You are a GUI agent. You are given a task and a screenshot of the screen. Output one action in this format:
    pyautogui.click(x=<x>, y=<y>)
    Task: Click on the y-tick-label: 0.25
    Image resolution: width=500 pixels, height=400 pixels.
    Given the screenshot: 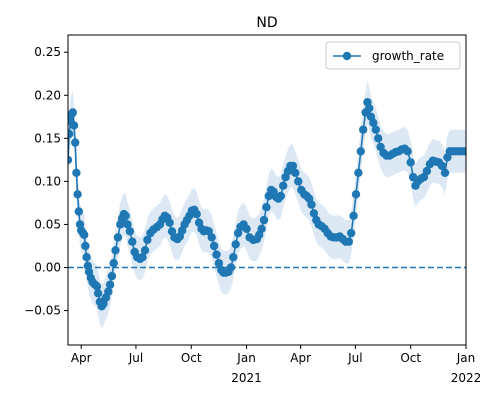 What is the action you would take?
    pyautogui.click(x=47, y=52)
    